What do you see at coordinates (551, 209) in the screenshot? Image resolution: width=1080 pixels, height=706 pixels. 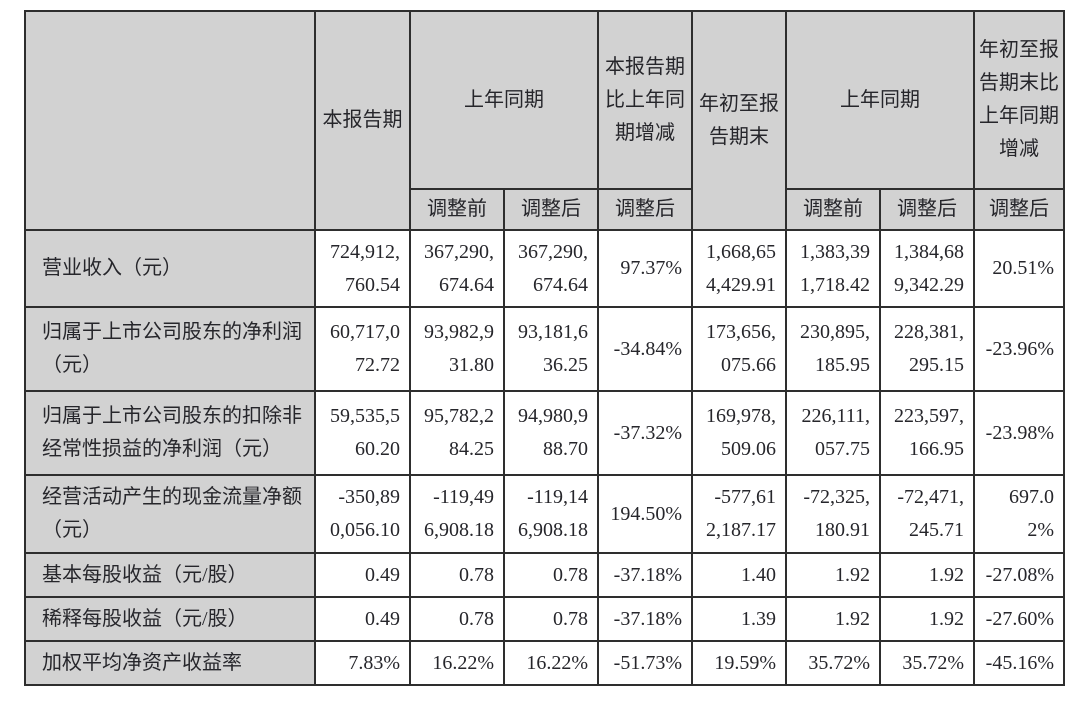 I see `subheader-adjust-after-1: 调整后` at bounding box center [551, 209].